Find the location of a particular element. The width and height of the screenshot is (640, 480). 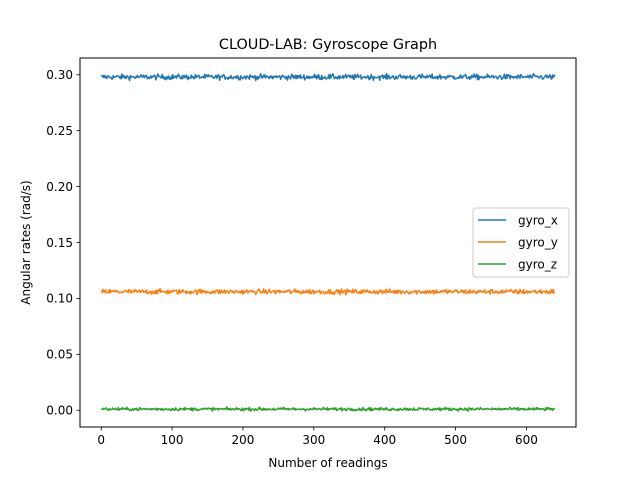

x-axis: 0 100 200 300 400 500 600 is located at coordinates (317, 437).